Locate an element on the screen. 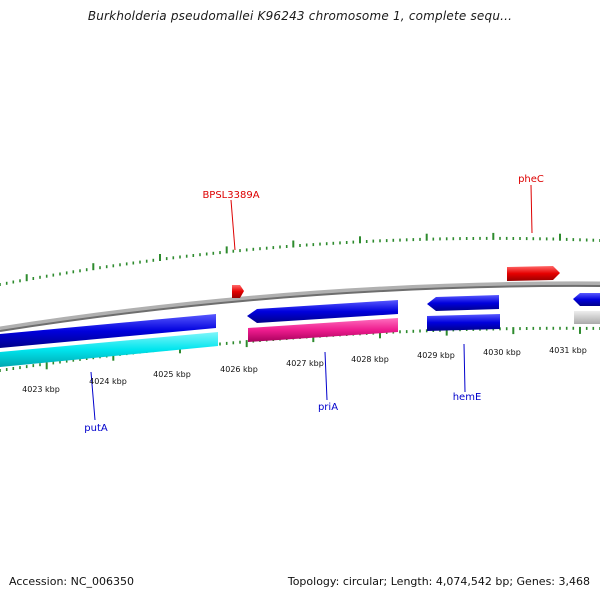  scale-label-4024: 4024 kbp is located at coordinates (108, 381).